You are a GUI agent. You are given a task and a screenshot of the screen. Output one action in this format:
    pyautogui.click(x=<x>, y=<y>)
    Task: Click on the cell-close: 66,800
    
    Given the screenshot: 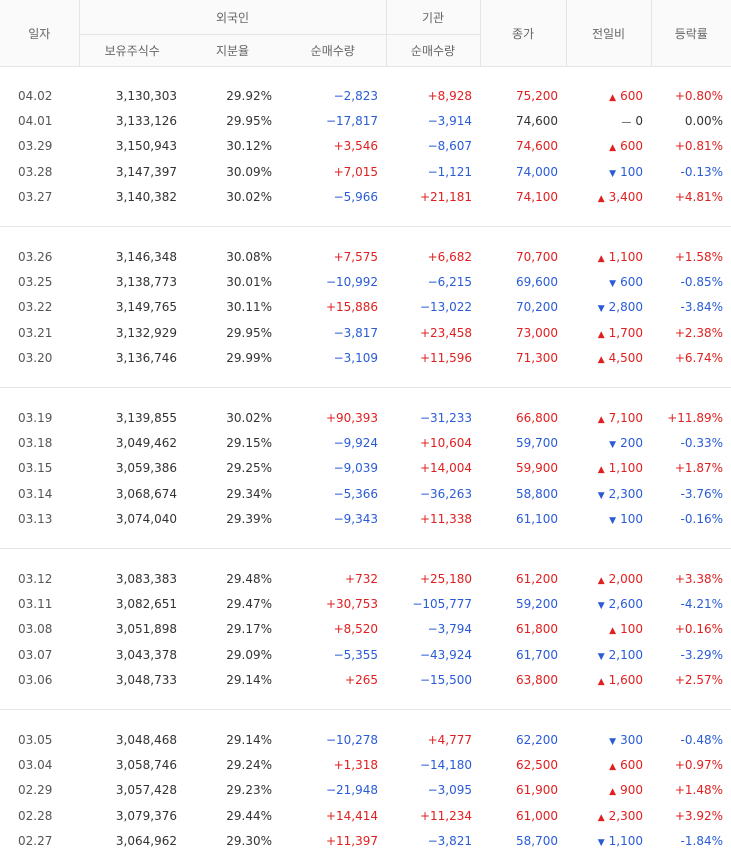 What is the action you would take?
    pyautogui.click(x=537, y=417)
    